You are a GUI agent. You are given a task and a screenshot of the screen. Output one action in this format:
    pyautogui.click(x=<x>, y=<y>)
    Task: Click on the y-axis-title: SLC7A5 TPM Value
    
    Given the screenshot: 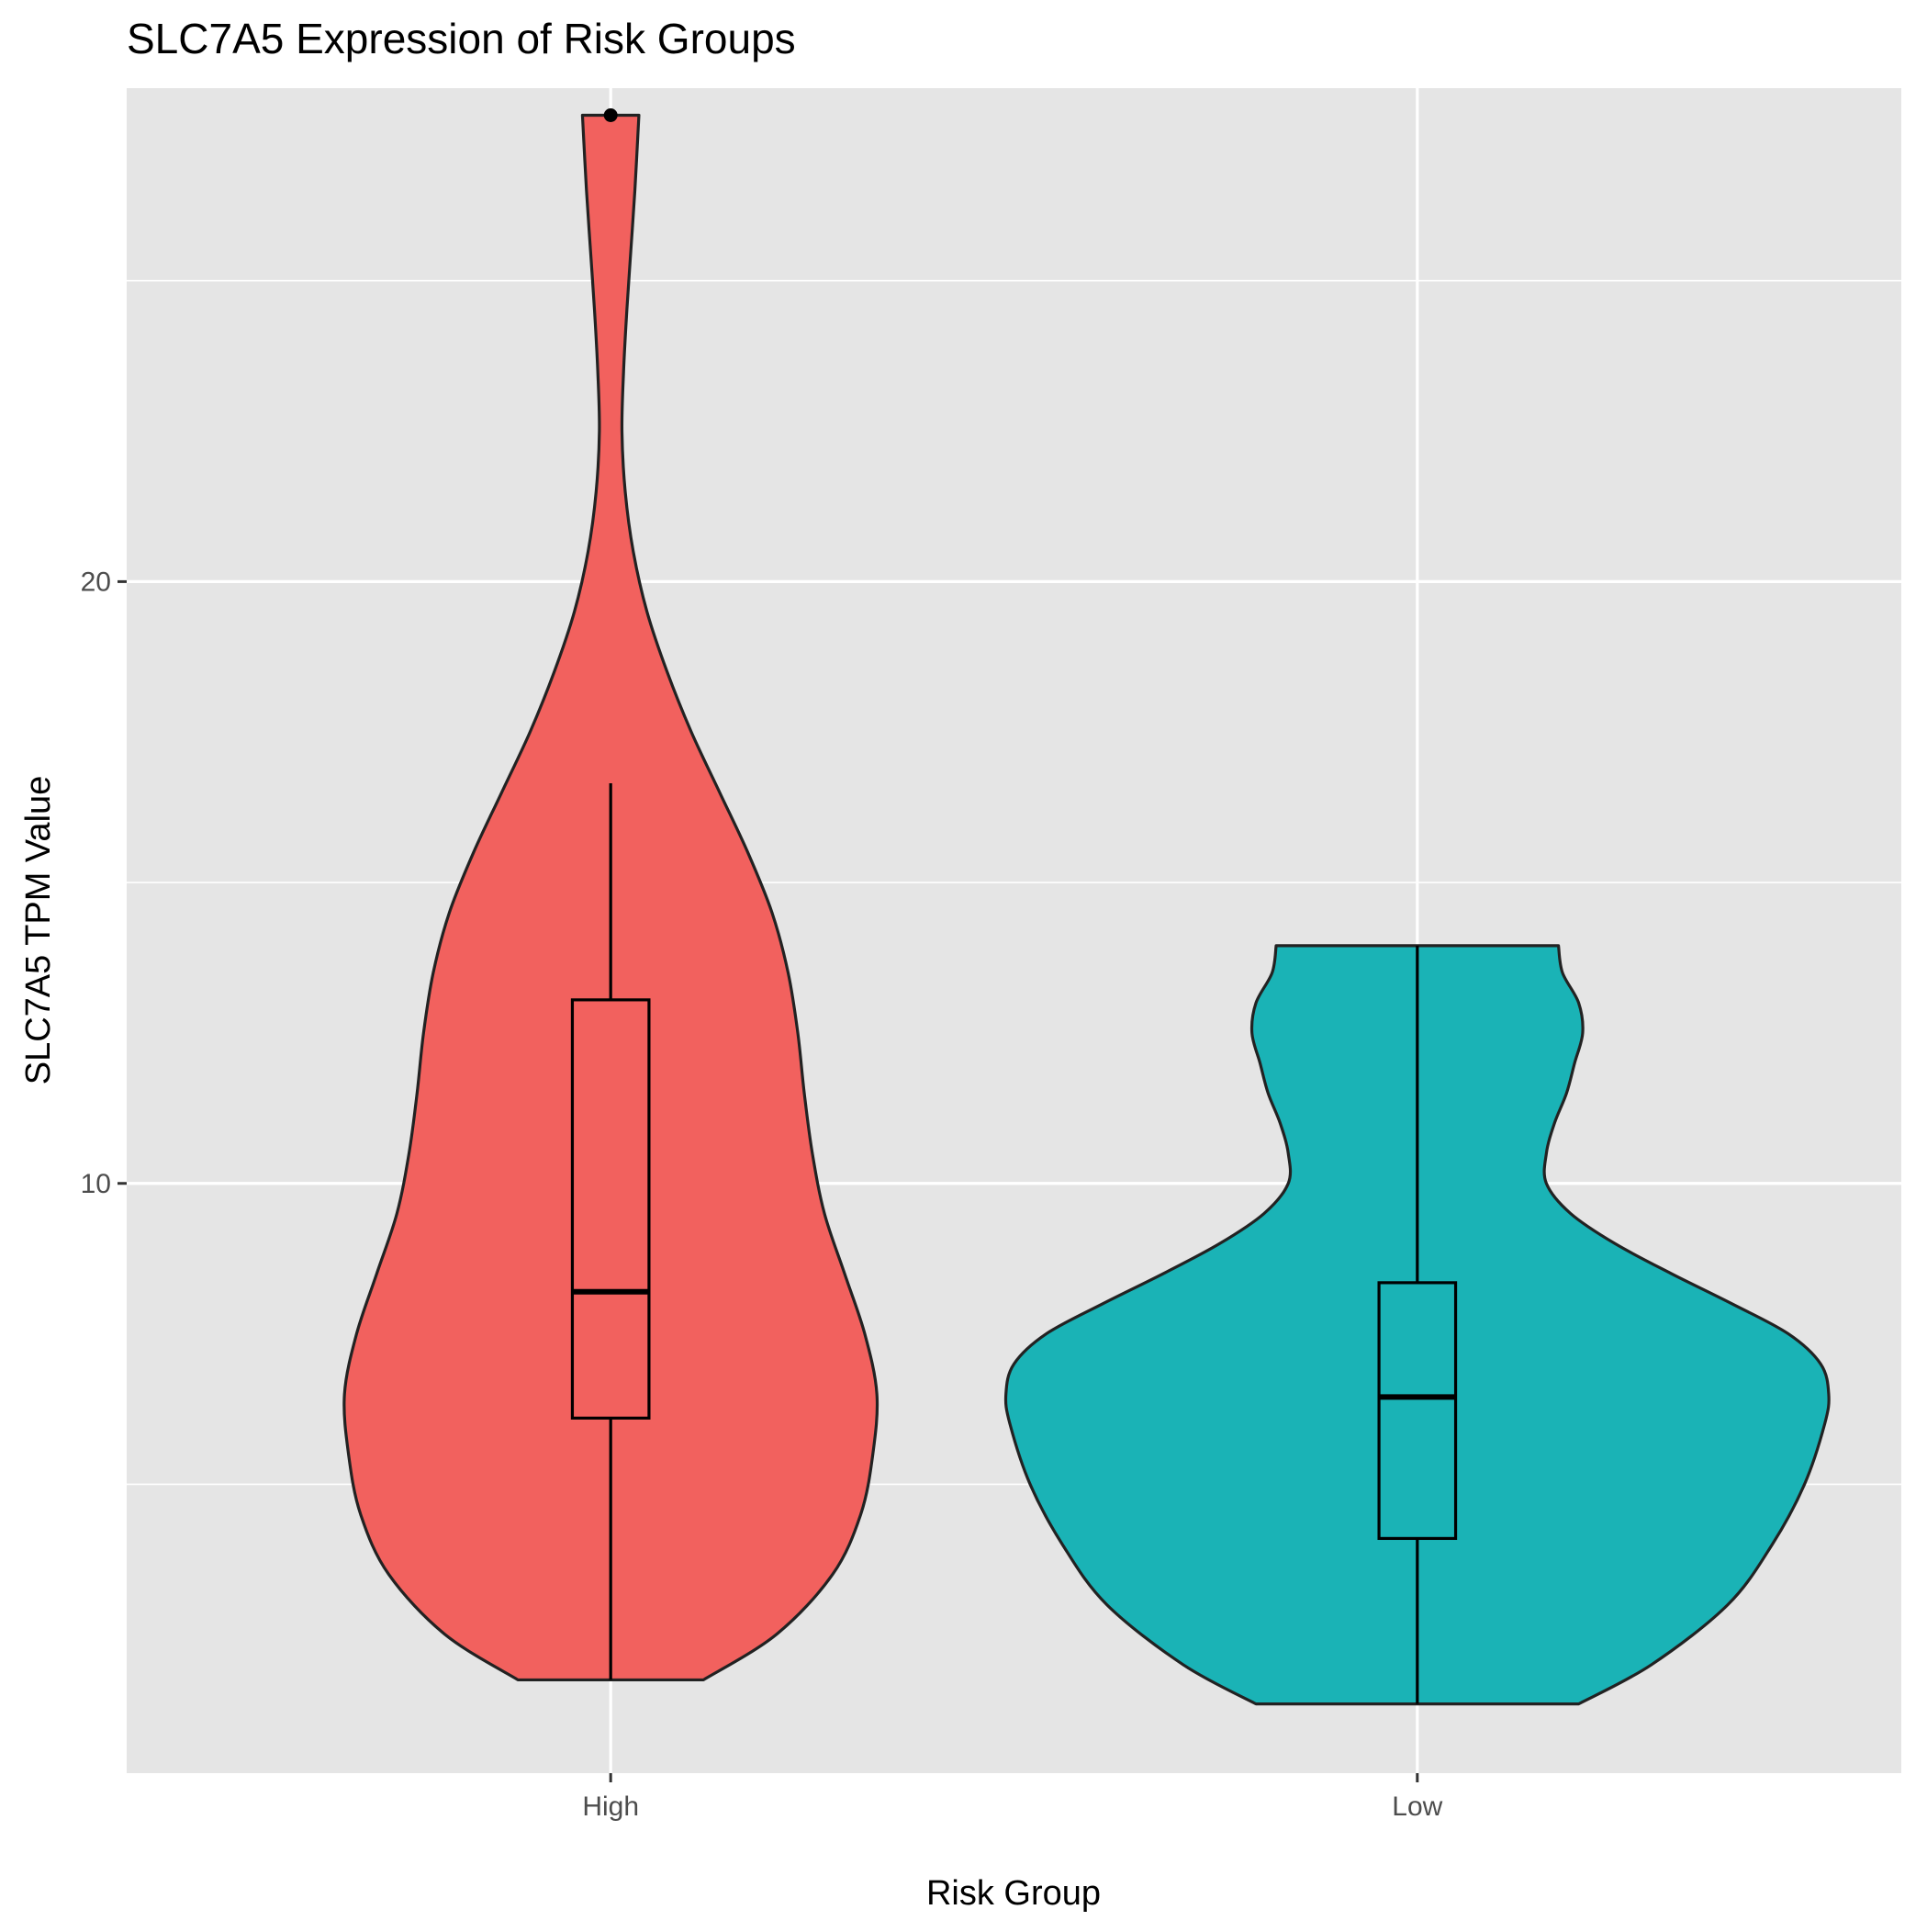 What is the action you would take?
    pyautogui.click(x=39, y=930)
    